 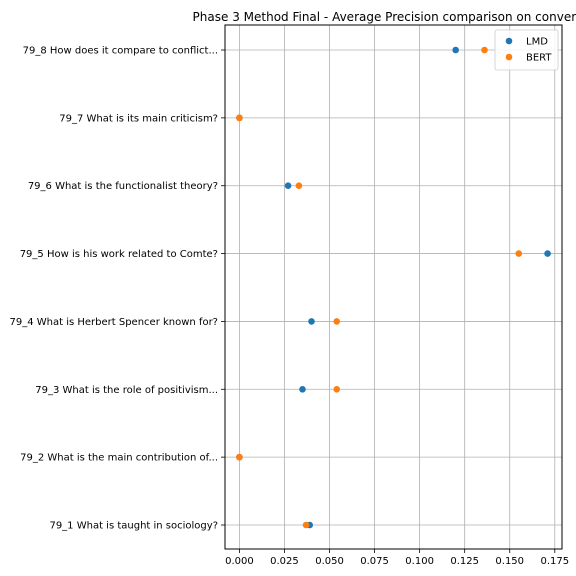 What do you see at coordinates (539, 58) in the screenshot?
I see `legend-label: BERT` at bounding box center [539, 58].